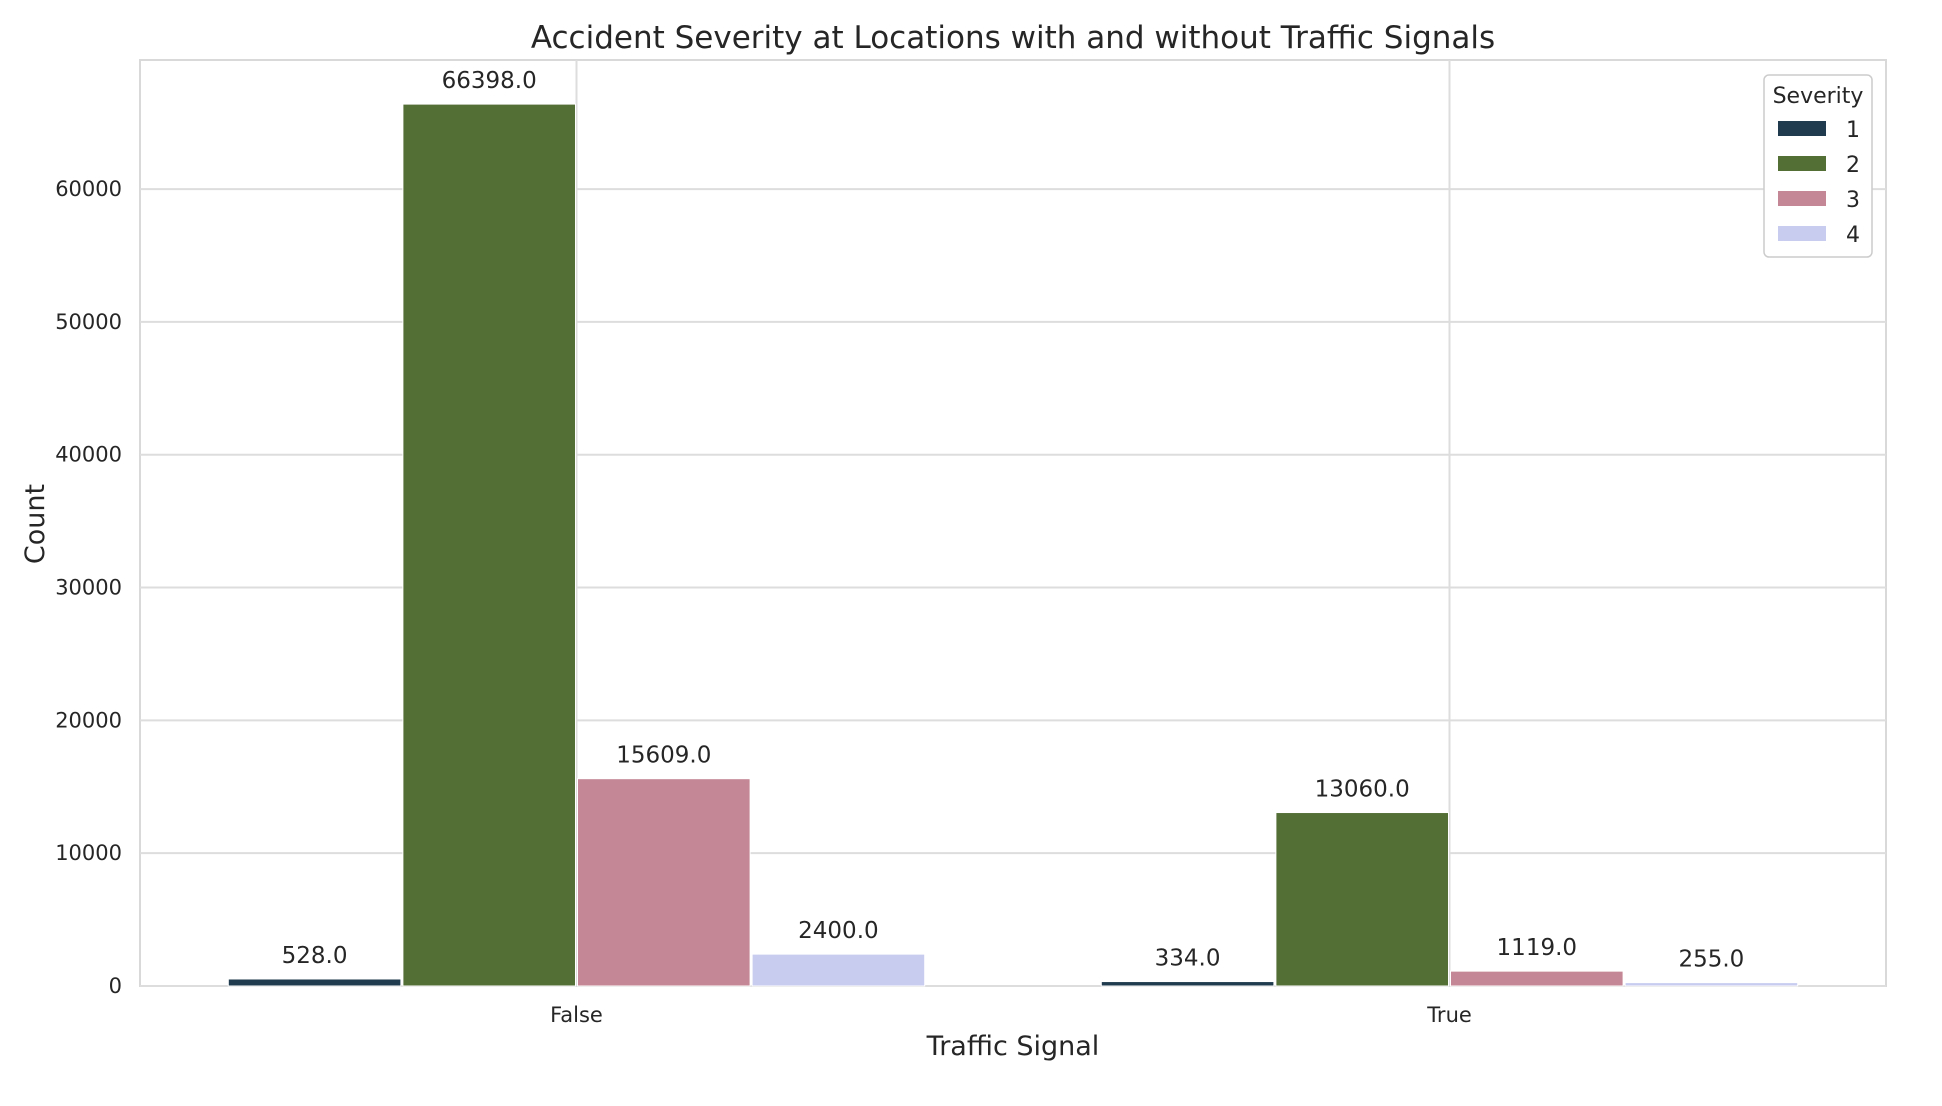  I want to click on bar-severity-3-true, so click(1537, 978).